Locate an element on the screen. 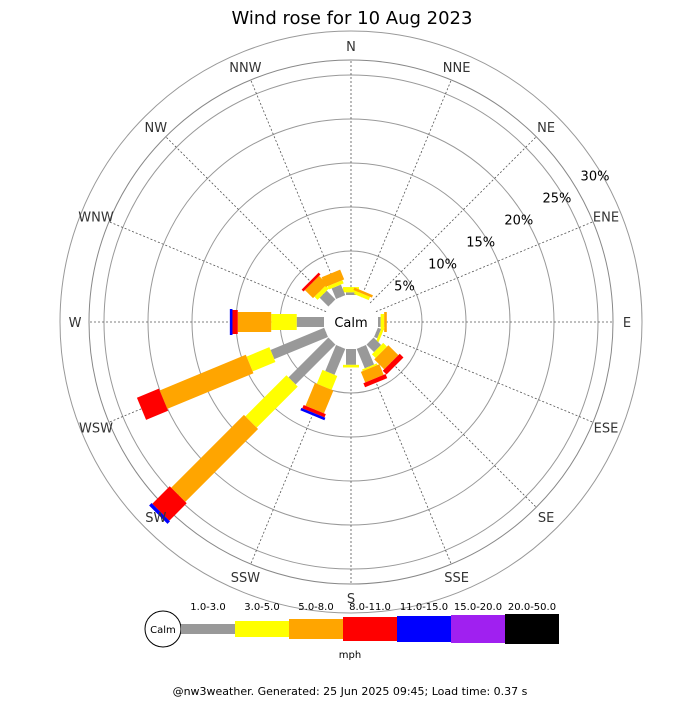 The width and height of the screenshot is (700, 704). direction-label-ne: NE is located at coordinates (546, 128).